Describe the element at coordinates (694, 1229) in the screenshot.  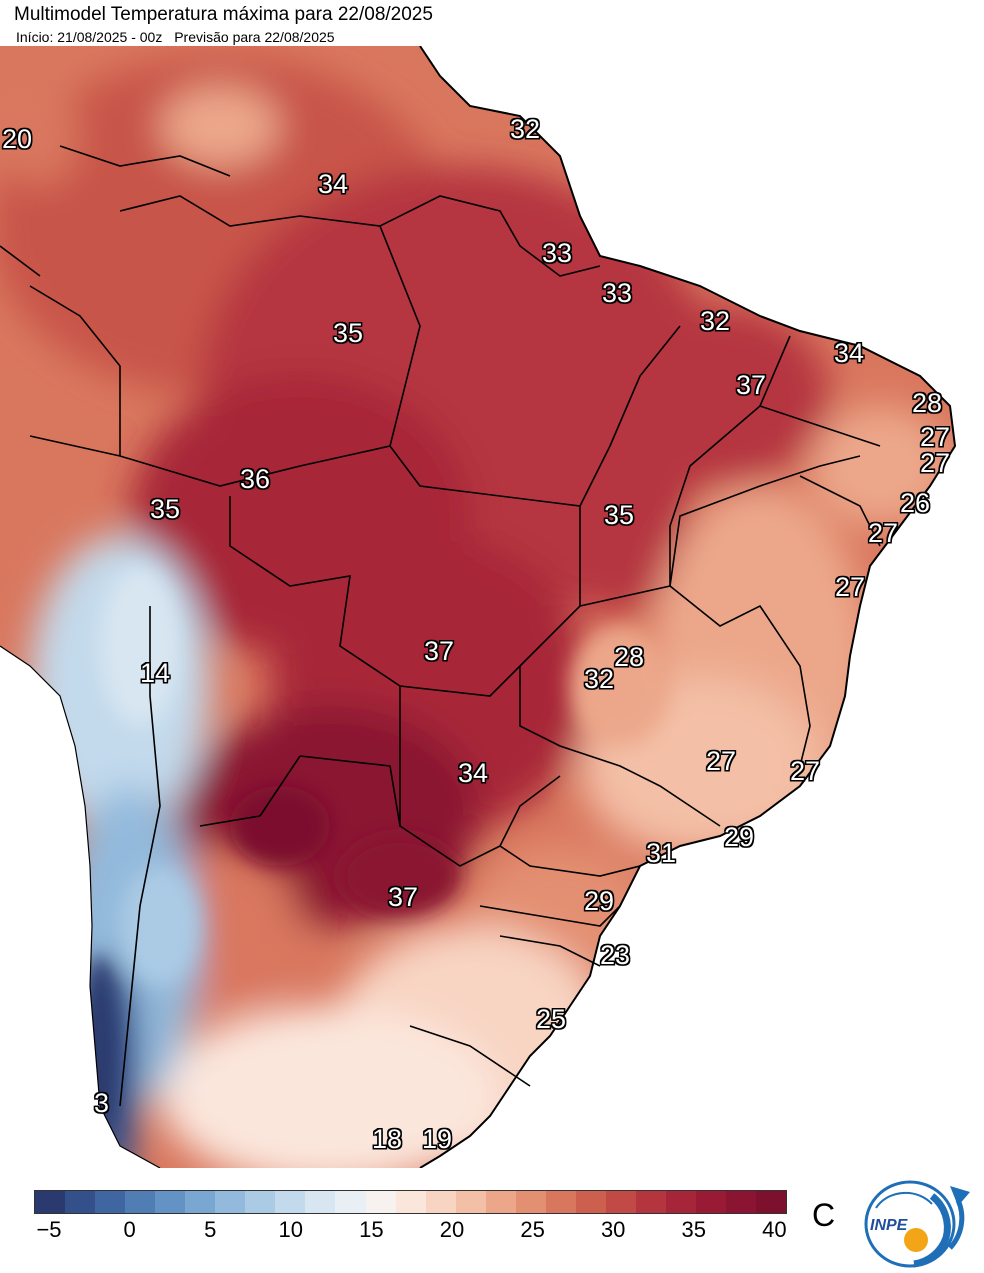
I see `colorbar-tick-label: 35` at that location.